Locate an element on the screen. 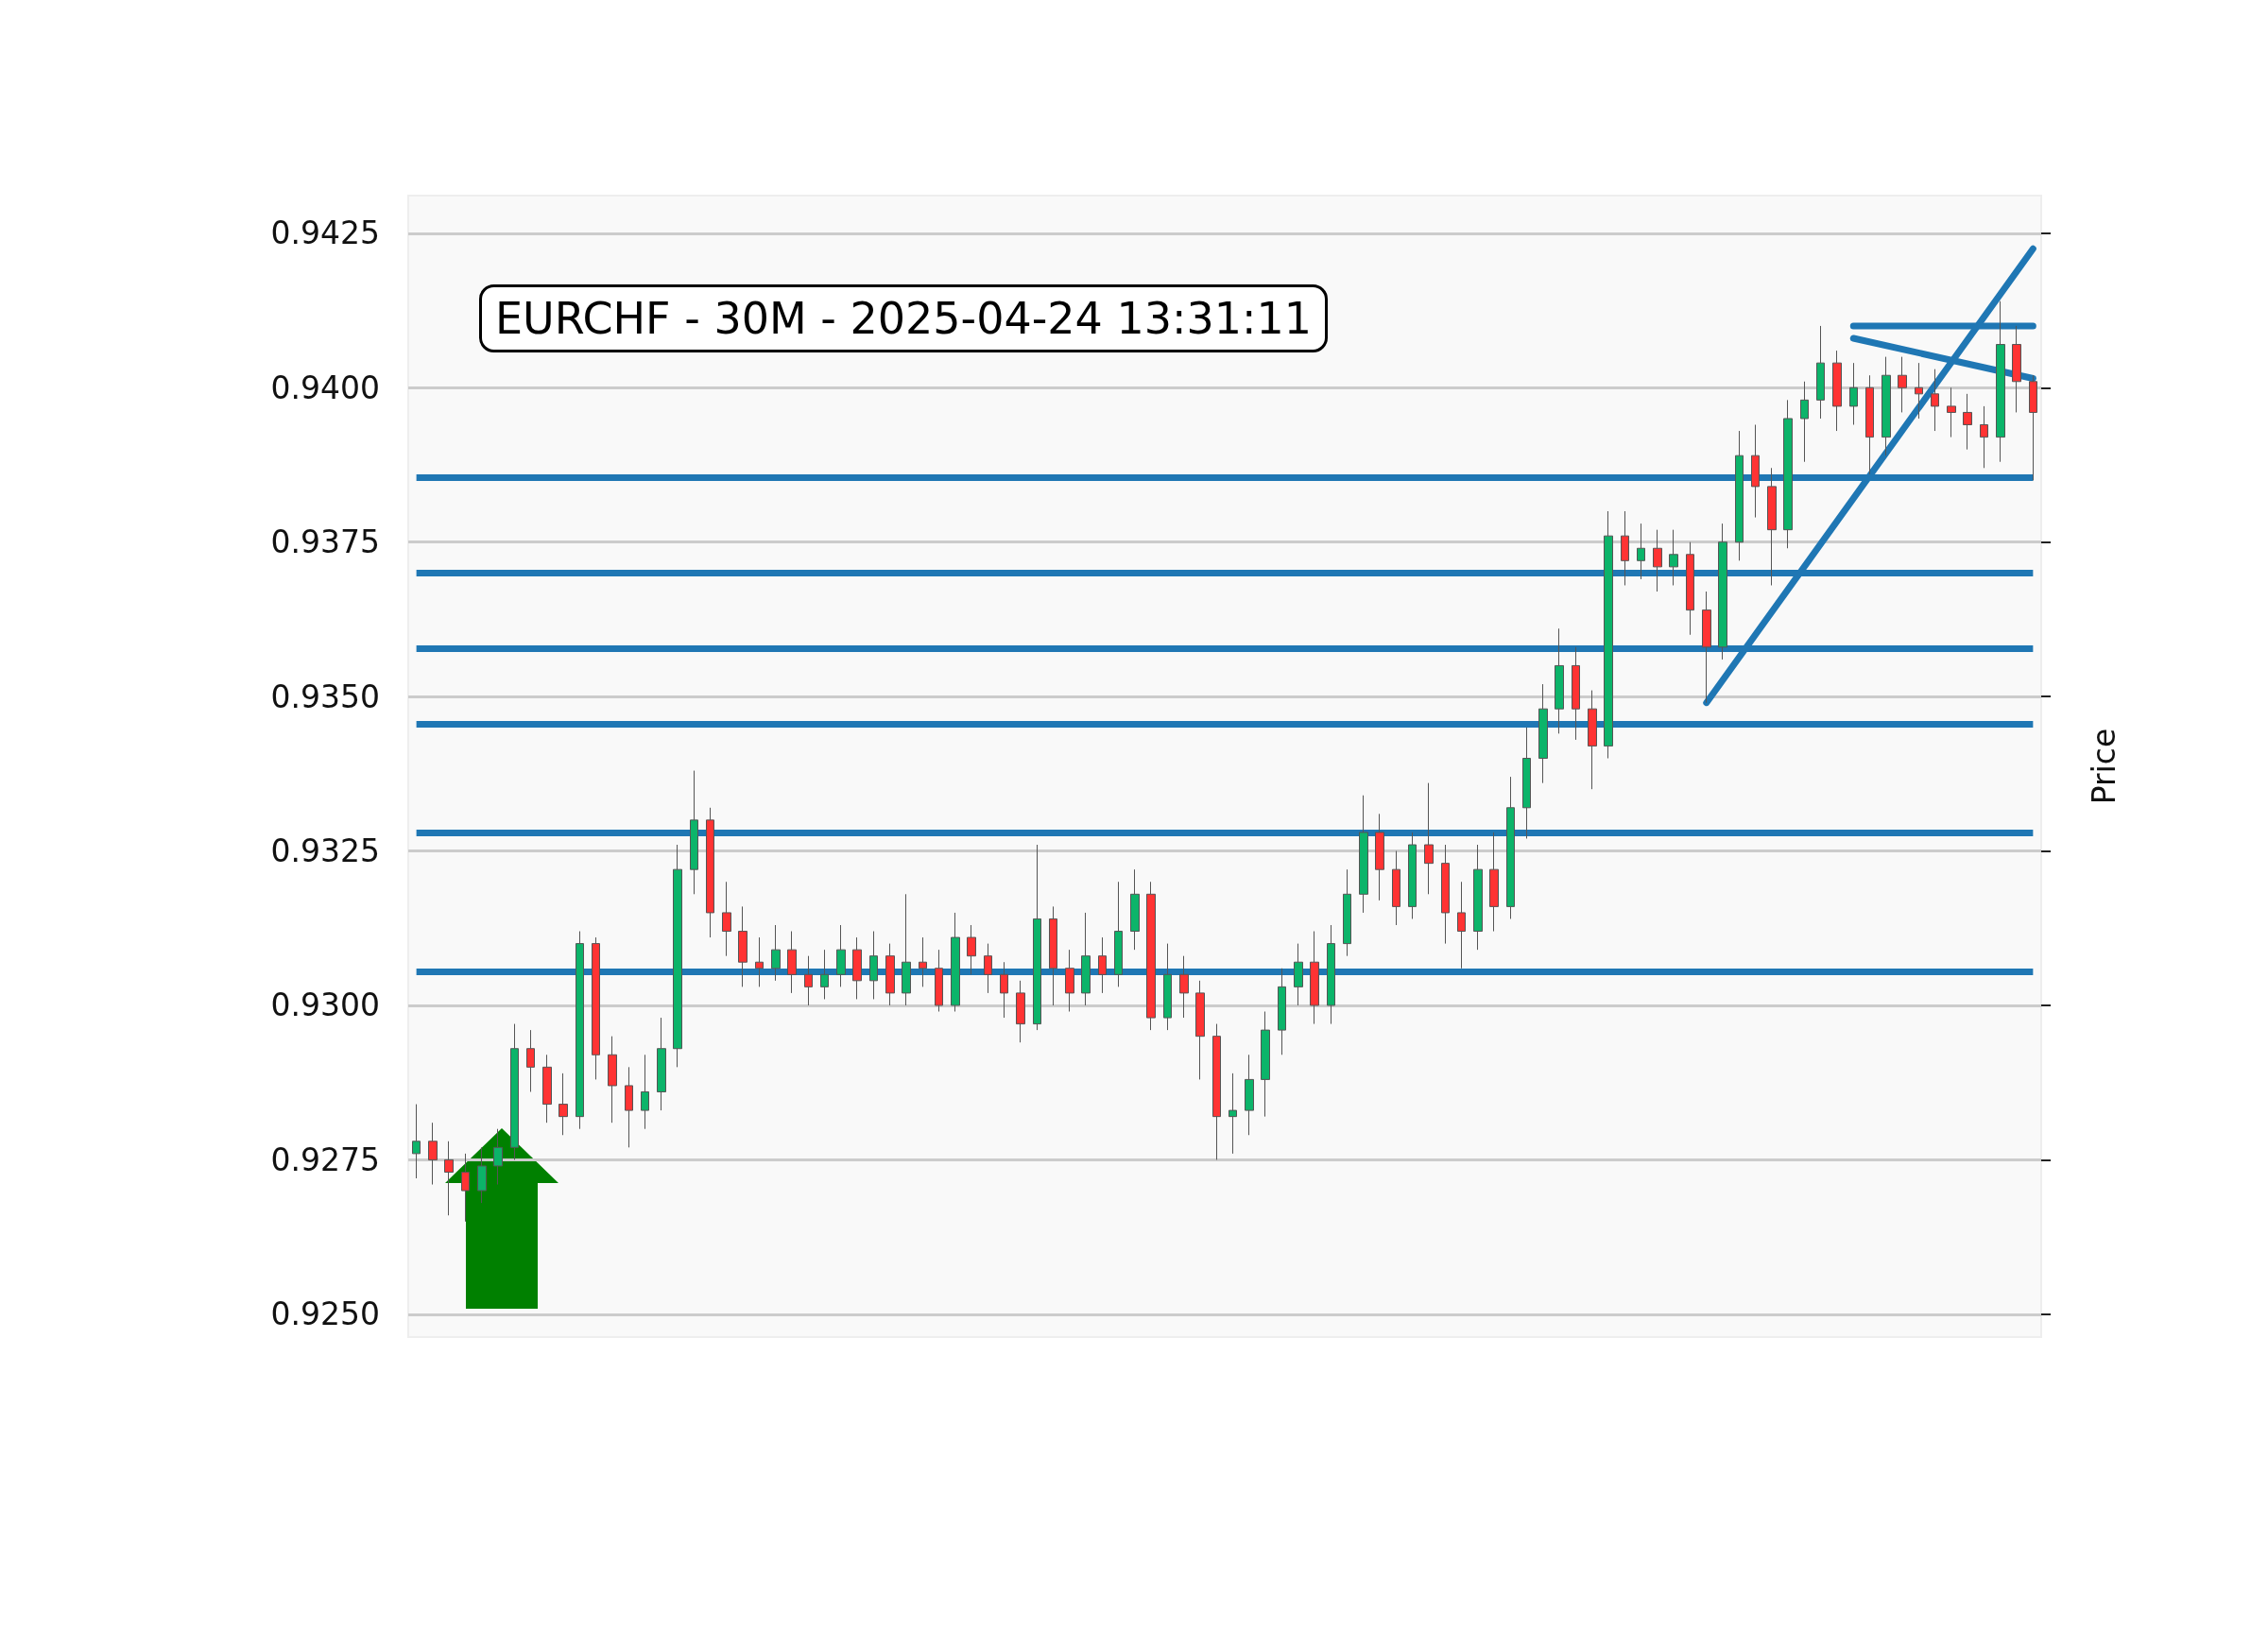 Image resolution: width=2268 pixels, height=1630 pixels. text: EURCHF - 30M - 2025-04-24 13:31:11 is located at coordinates (904, 319).